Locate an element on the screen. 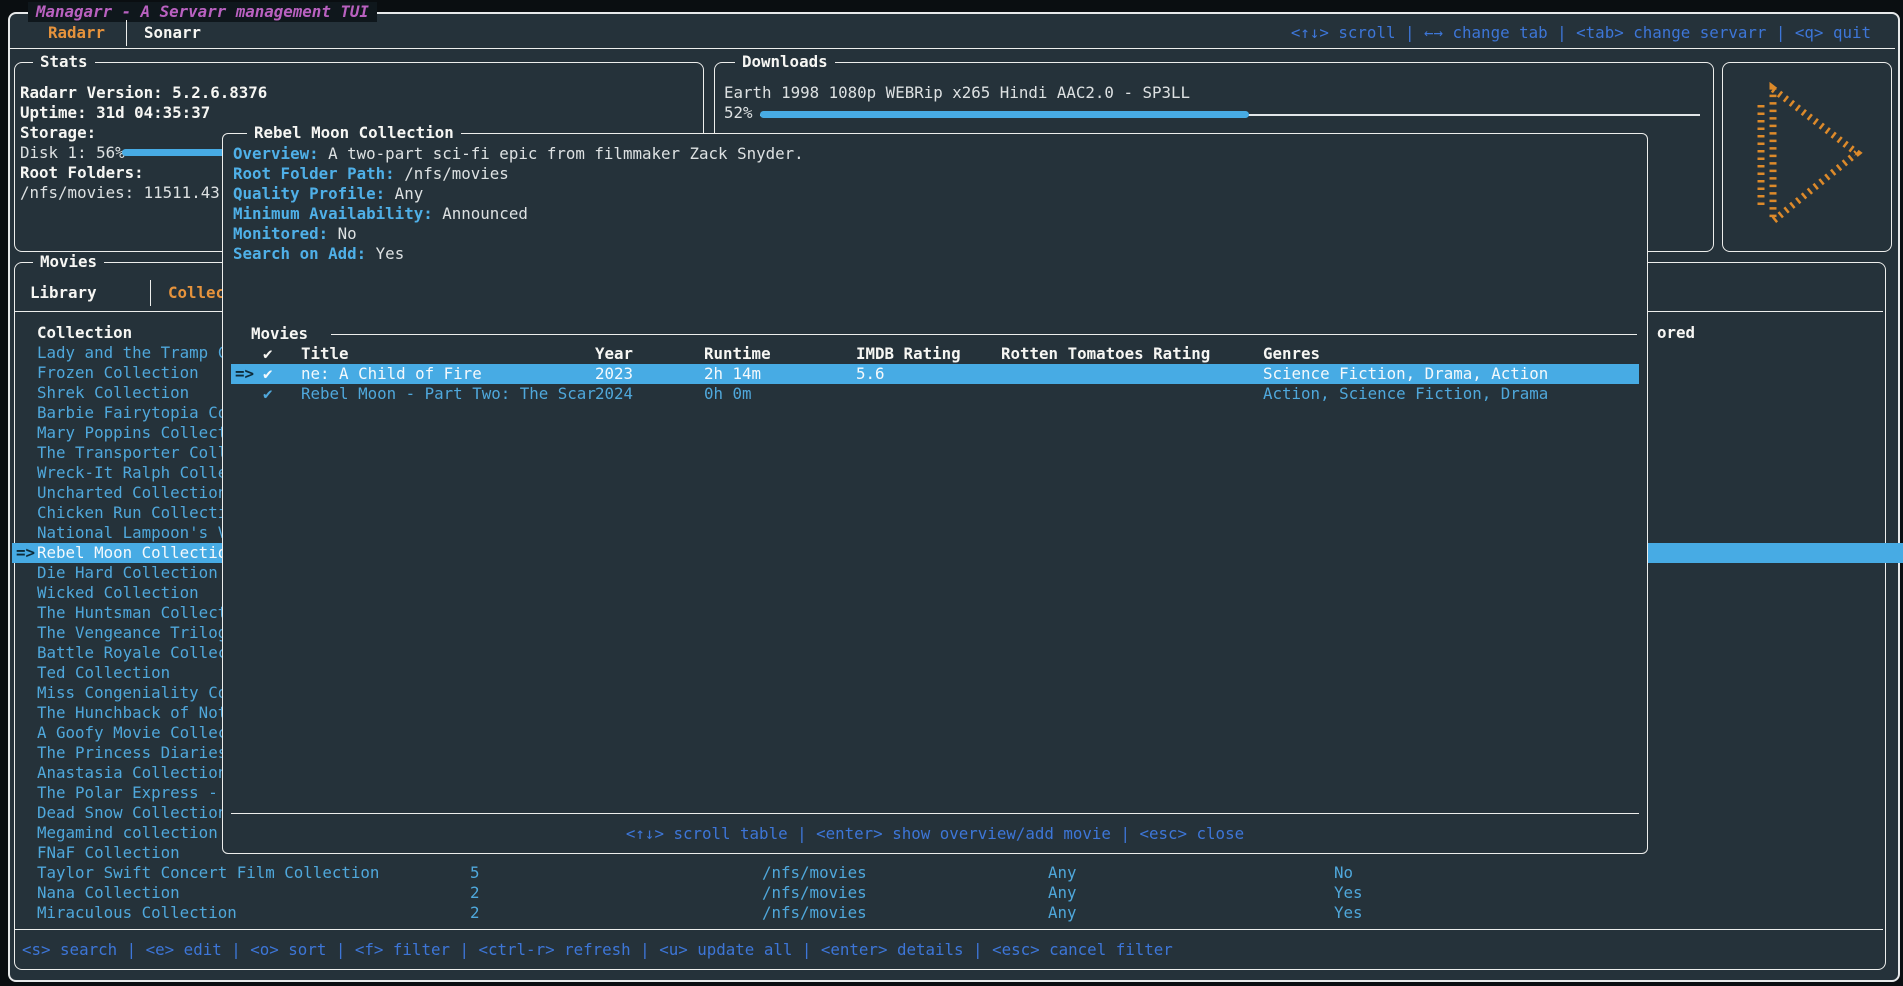 This screenshot has width=1903, height=986. modal-table-column-header: IMDB Rating is located at coordinates (908, 353).